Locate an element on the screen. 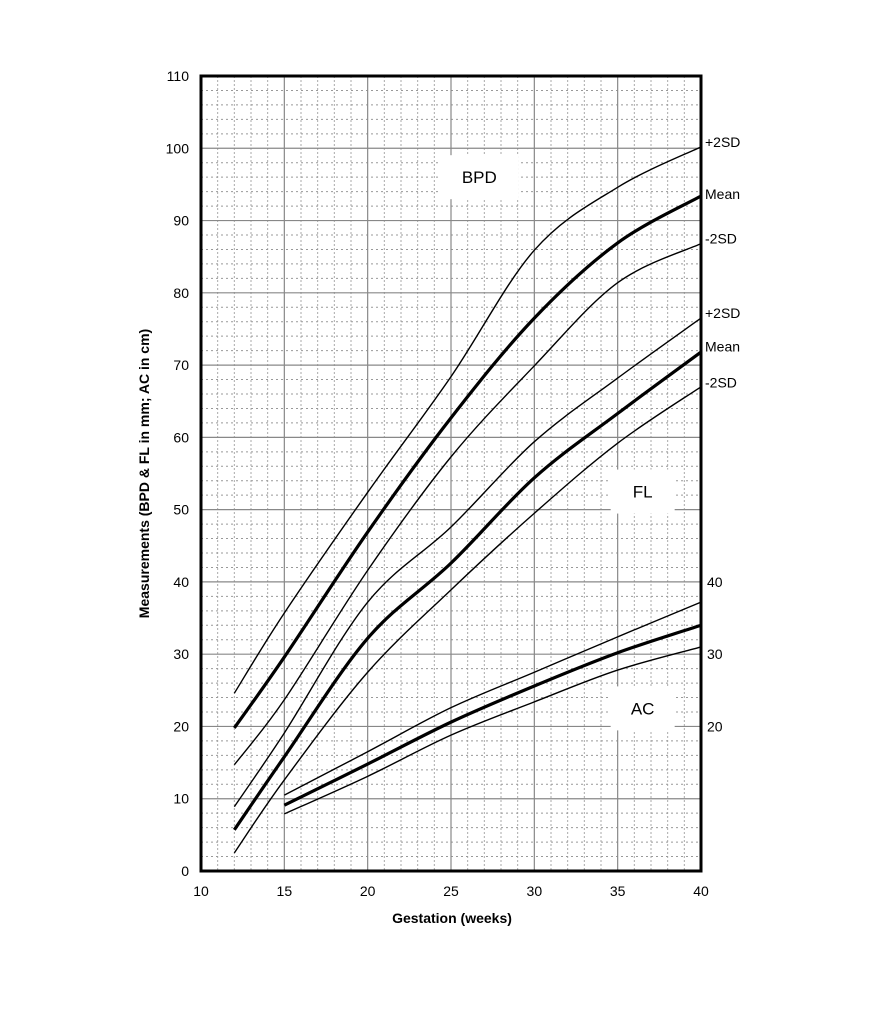  x-tick-label: 25 is located at coordinates (451, 891).